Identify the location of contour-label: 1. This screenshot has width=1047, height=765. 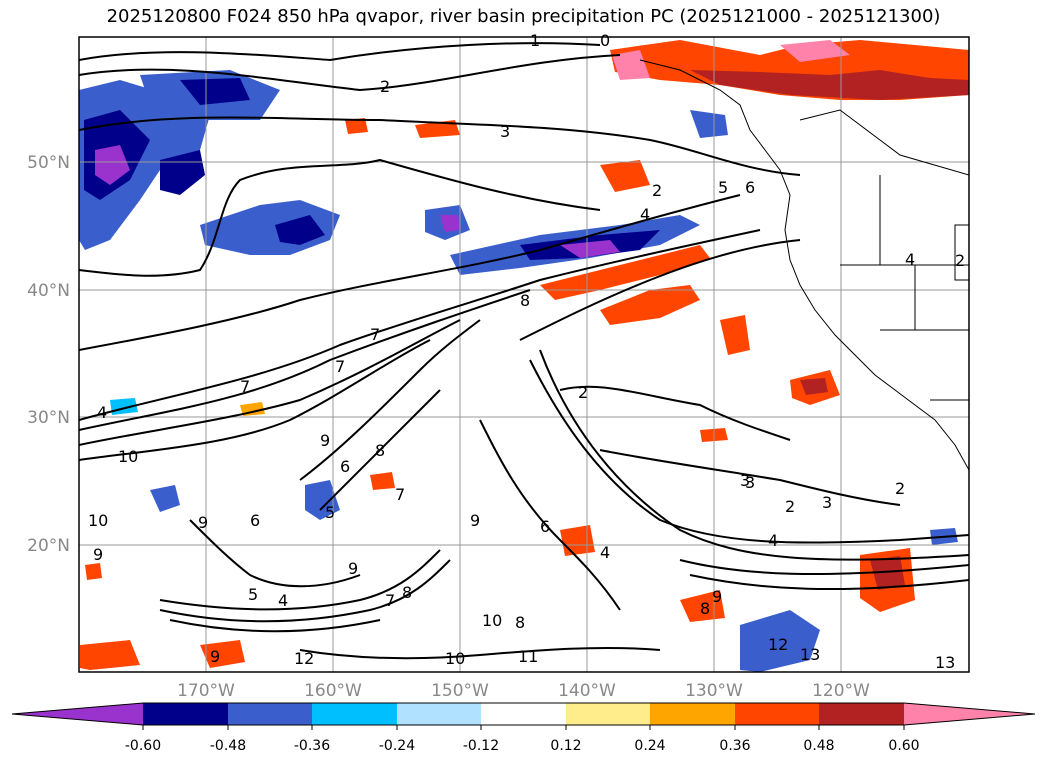
(535, 40).